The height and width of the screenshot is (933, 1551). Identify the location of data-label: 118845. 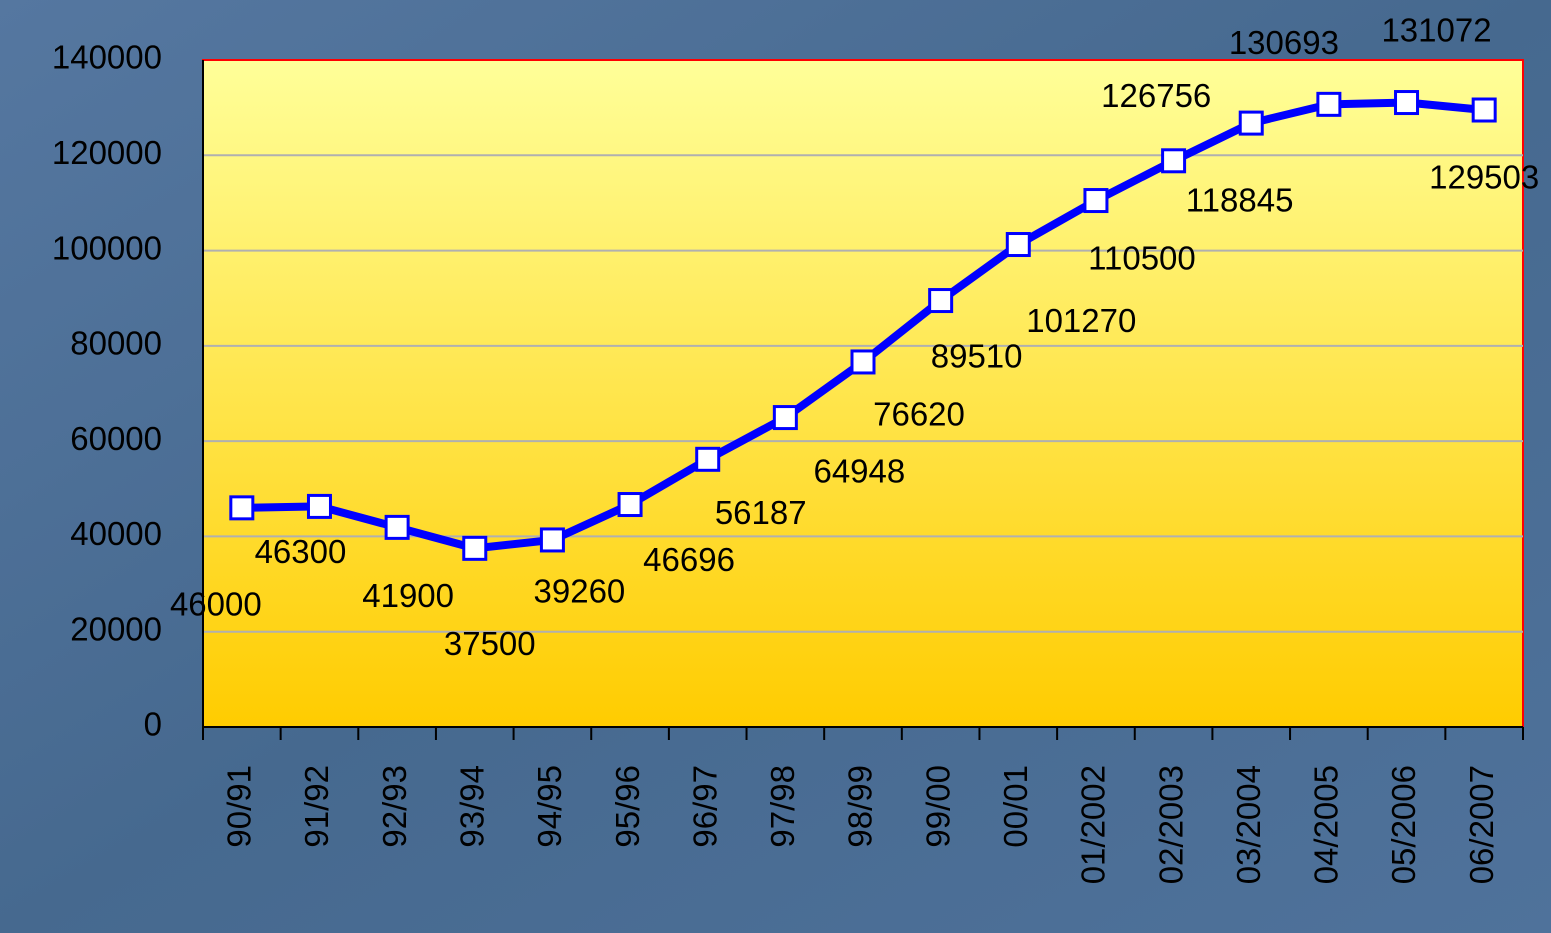
(1240, 200).